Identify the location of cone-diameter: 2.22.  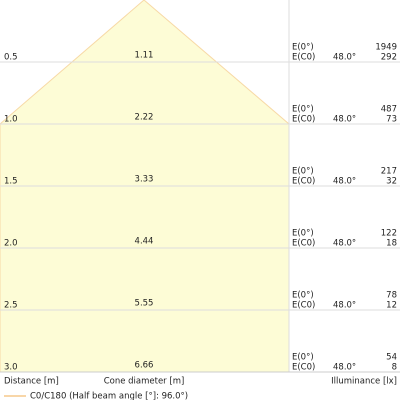
(144, 118).